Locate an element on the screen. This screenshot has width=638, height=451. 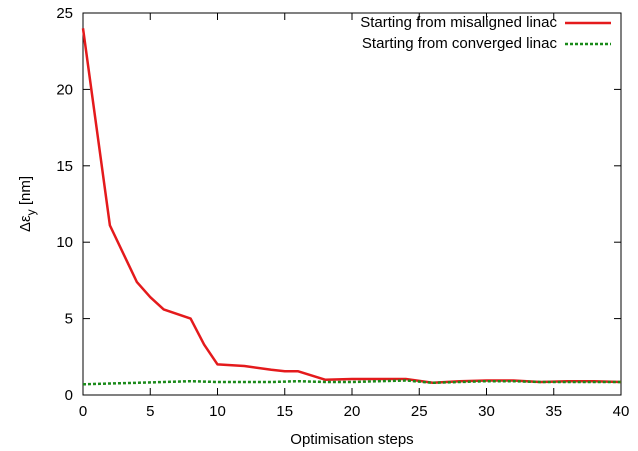
y-axis-title-unit: [nm] is located at coordinates (25, 192).